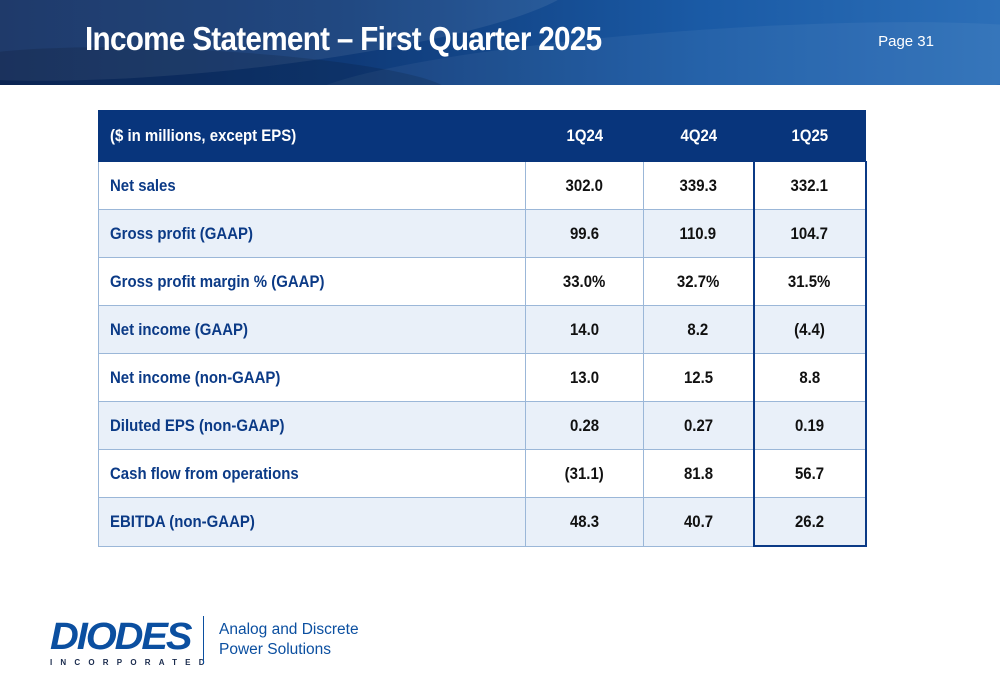 The height and width of the screenshot is (685, 1000). What do you see at coordinates (131, 662) in the screenshot?
I see `logo-subtext: INCORPORATED` at bounding box center [131, 662].